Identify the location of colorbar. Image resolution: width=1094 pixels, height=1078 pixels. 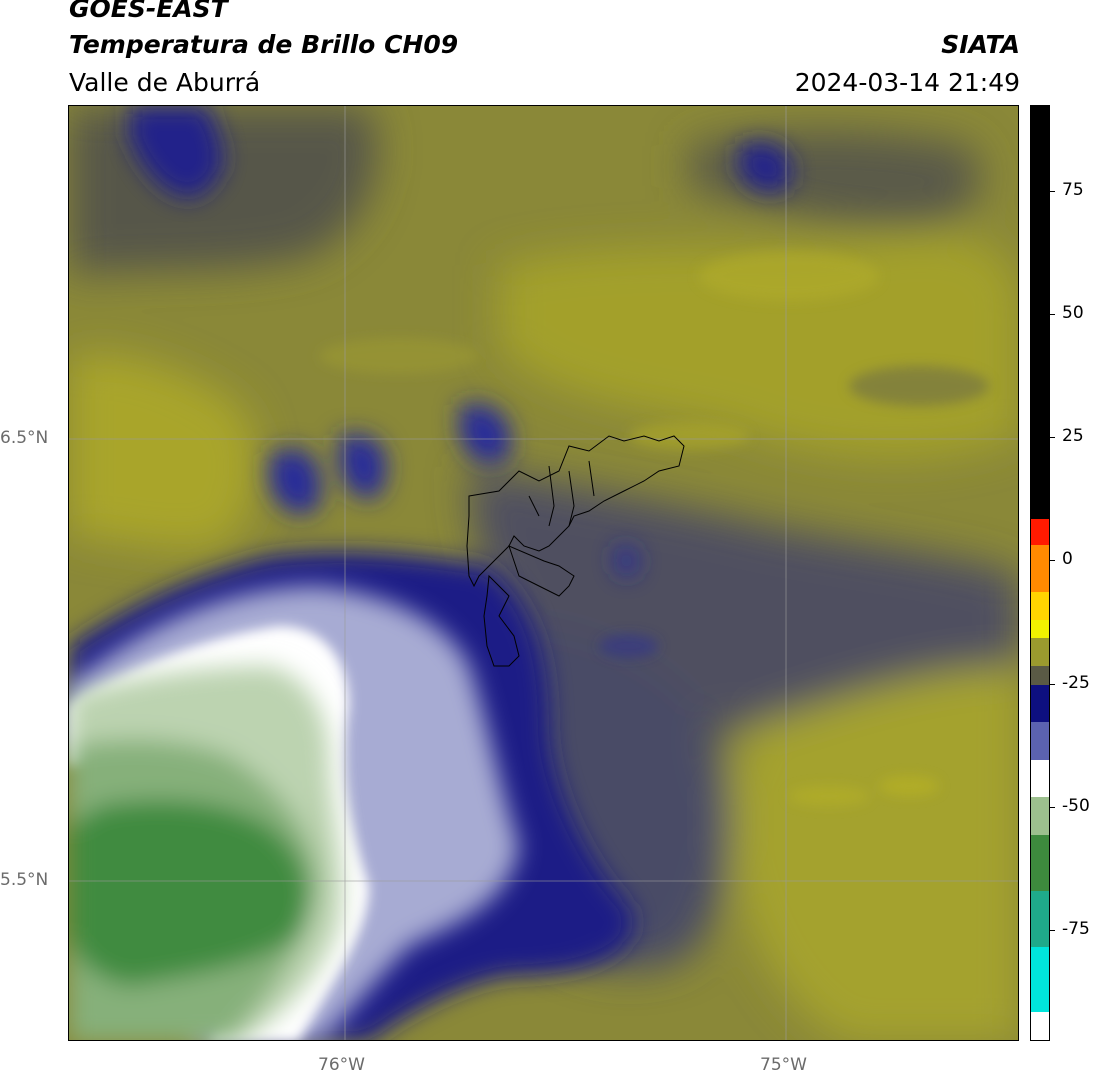
(1040, 573).